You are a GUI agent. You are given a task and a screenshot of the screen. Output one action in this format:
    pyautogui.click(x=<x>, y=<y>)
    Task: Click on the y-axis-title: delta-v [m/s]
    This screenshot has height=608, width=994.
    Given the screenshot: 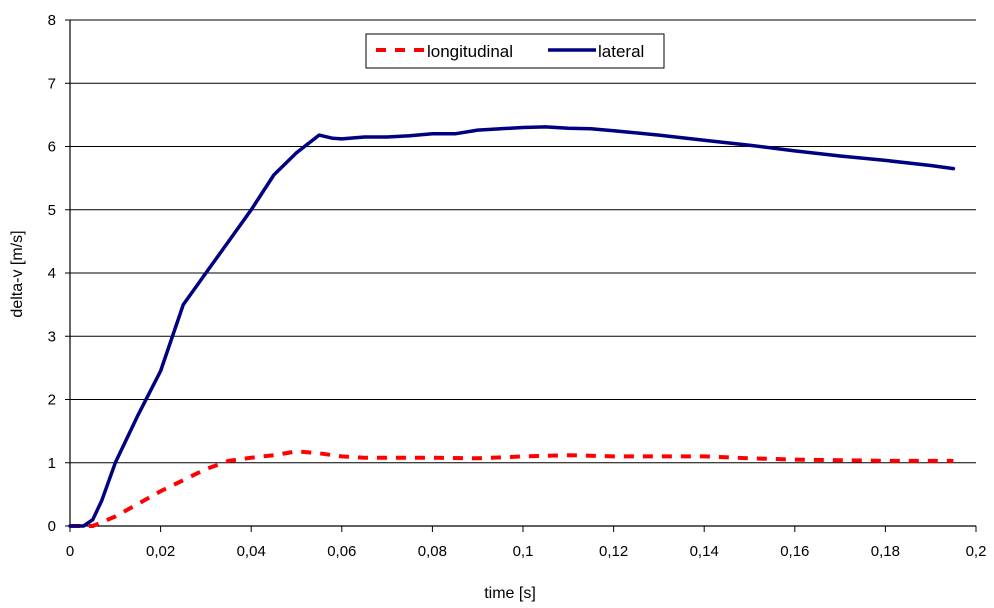 What is the action you would take?
    pyautogui.click(x=17, y=273)
    